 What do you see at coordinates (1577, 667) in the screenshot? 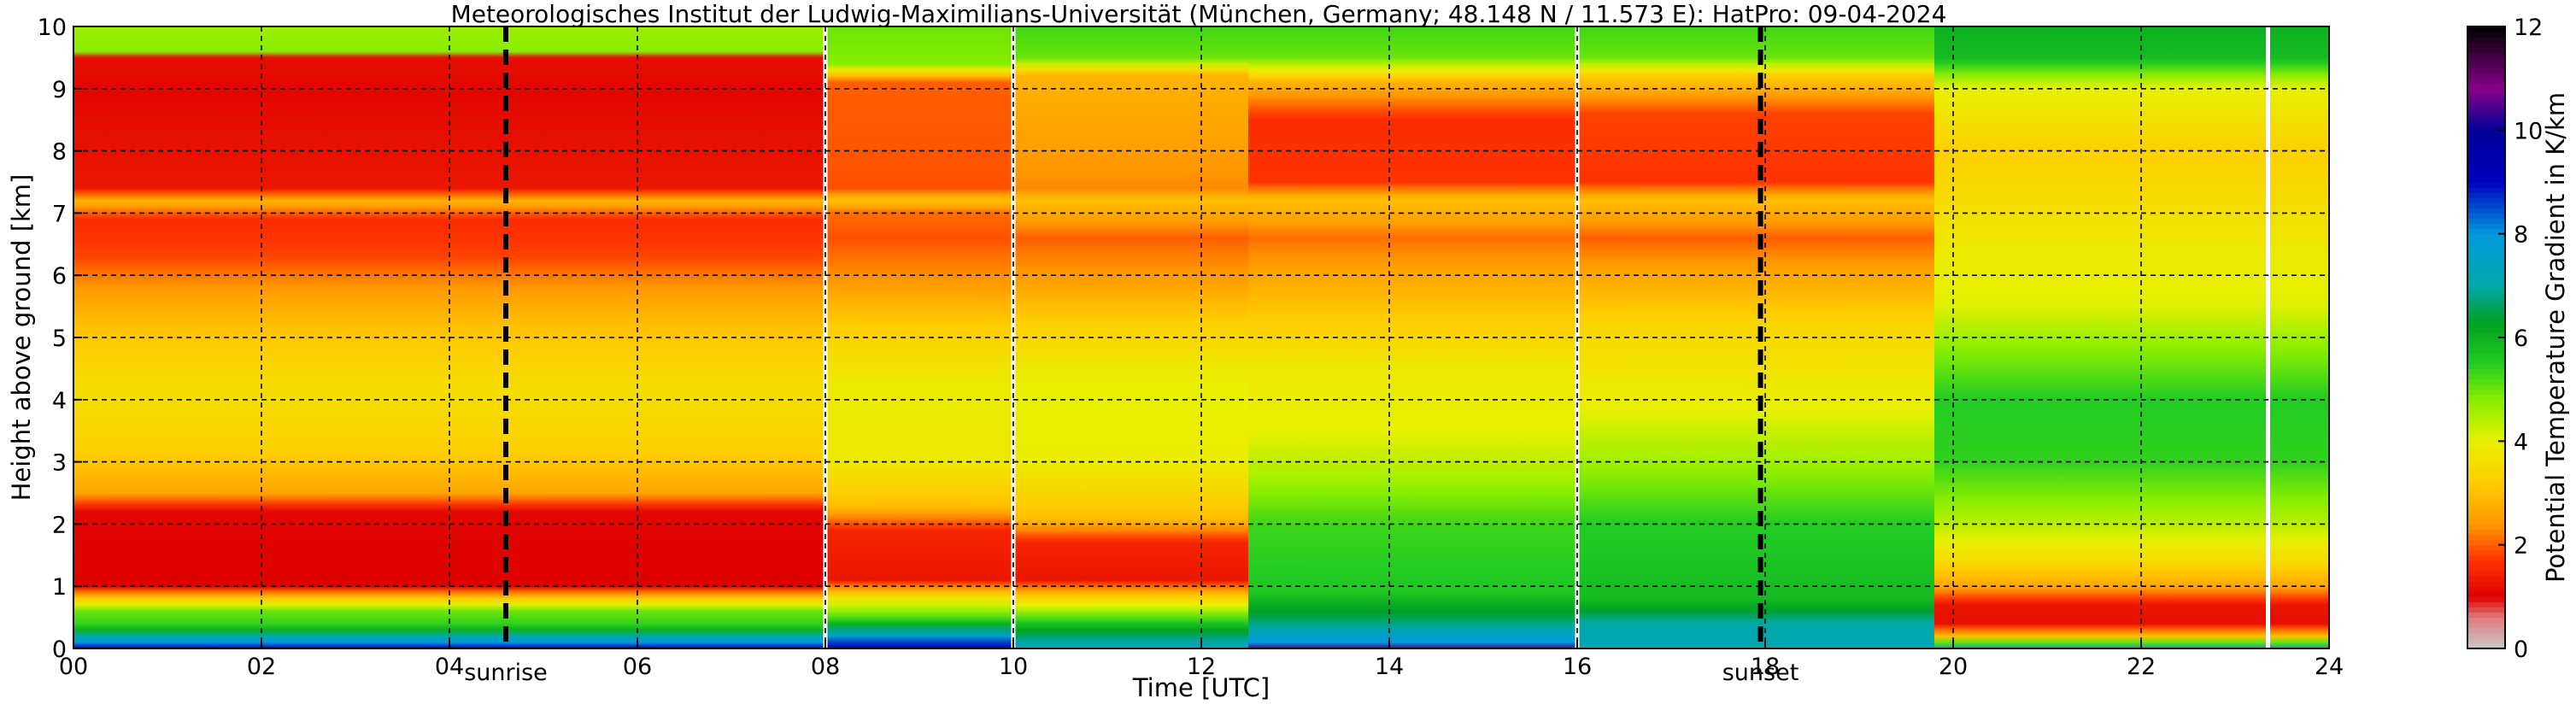
I see `x-tick-label: 16` at bounding box center [1577, 667].